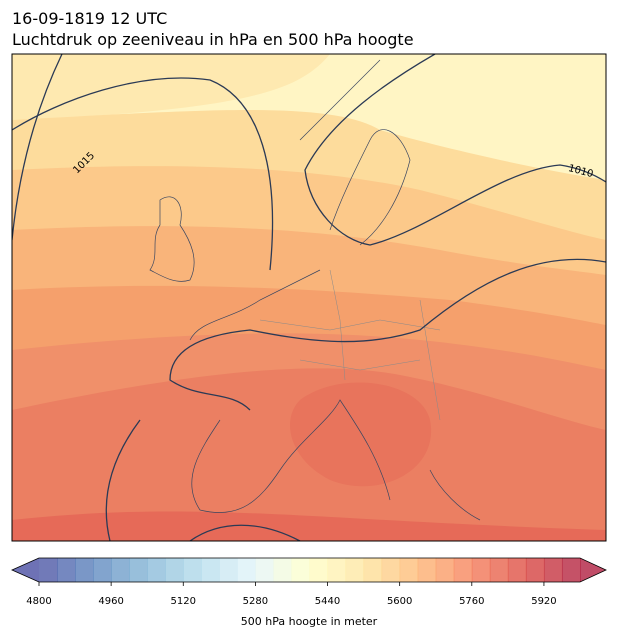 This screenshot has height=643, width=618. What do you see at coordinates (309, 621) in the screenshot?
I see `colorbar-label: 500 hPa hoogte in meter` at bounding box center [309, 621].